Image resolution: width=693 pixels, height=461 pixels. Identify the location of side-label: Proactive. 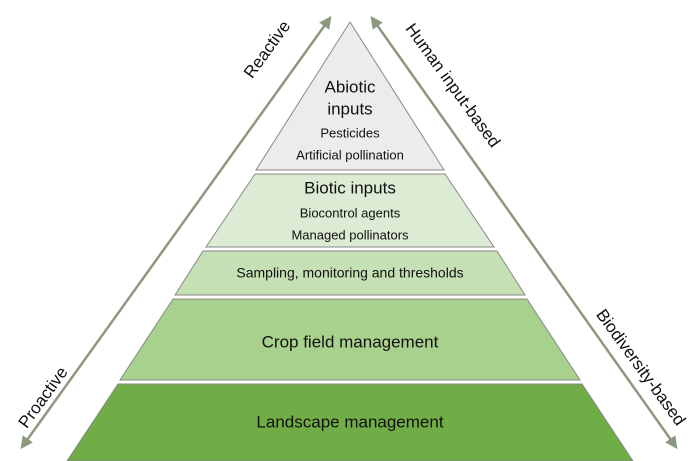
(43, 397).